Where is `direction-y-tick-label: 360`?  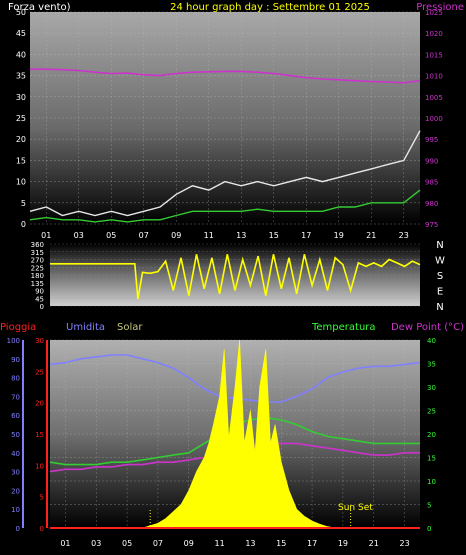 direction-y-tick-label: 360 is located at coordinates (37, 245).